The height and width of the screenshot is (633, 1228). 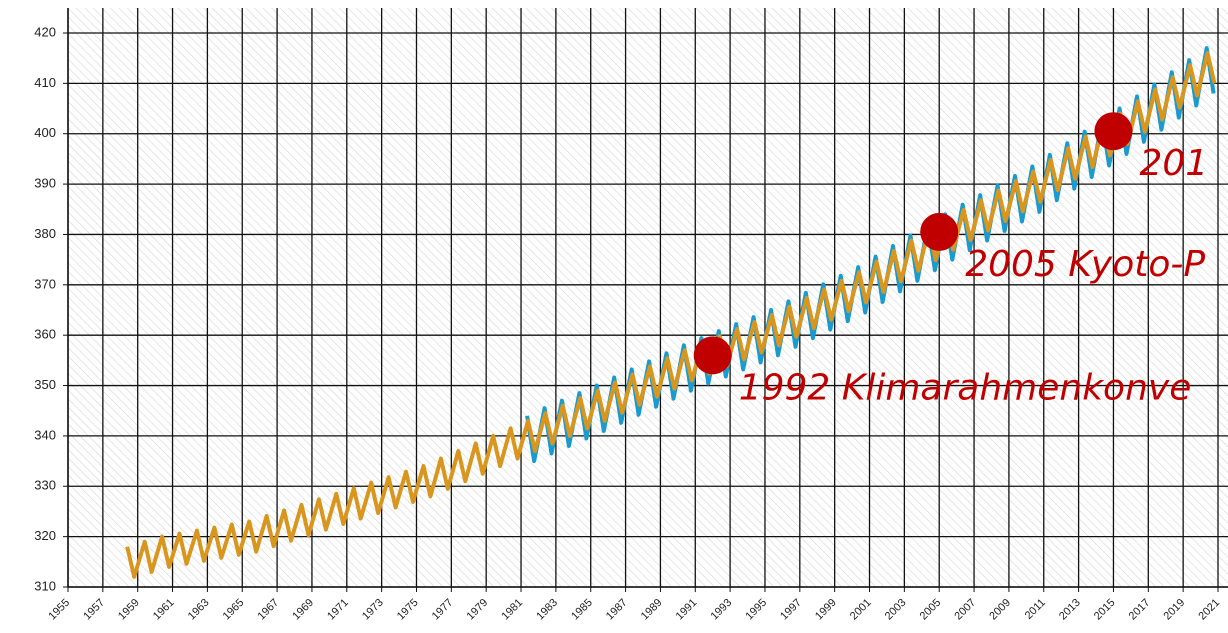 What do you see at coordinates (303, 610) in the screenshot?
I see `x-tick-label: 1969` at bounding box center [303, 610].